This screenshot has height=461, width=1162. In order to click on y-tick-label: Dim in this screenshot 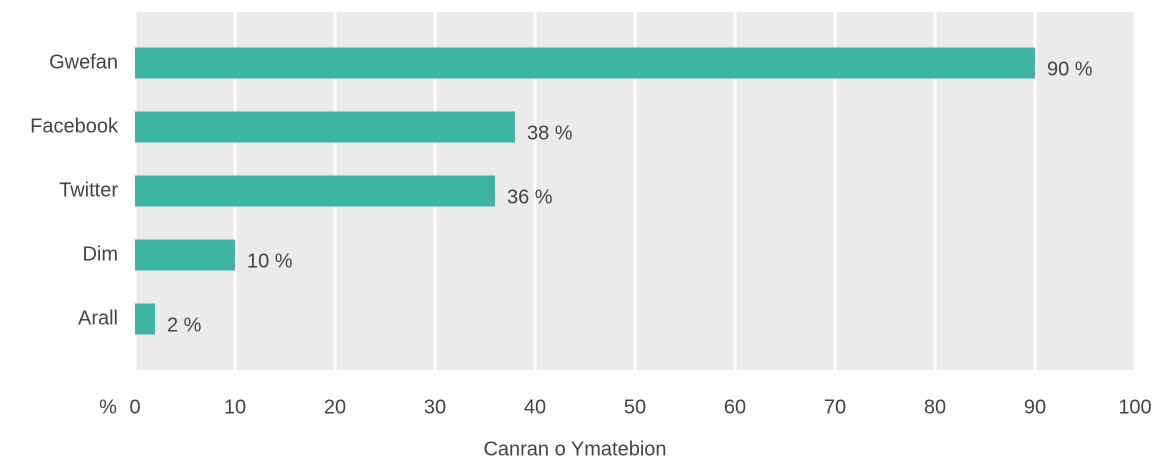, I will do `click(100, 254)`.